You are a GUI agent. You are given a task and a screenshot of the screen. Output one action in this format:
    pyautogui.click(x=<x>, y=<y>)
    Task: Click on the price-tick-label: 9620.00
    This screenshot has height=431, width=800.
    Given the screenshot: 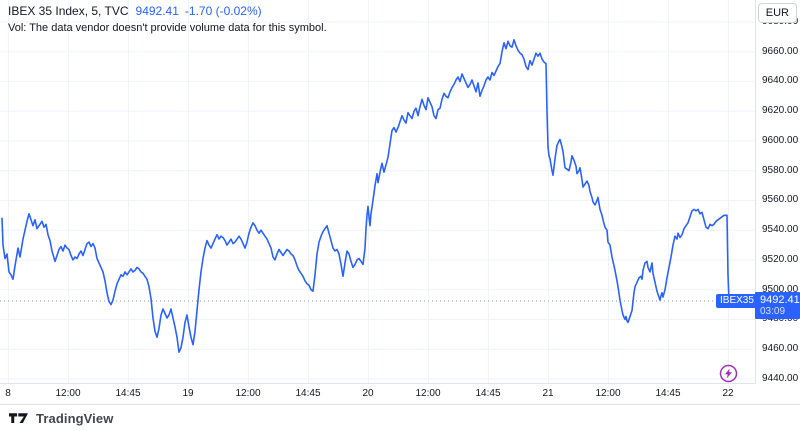 What is the action you would take?
    pyautogui.click(x=780, y=111)
    